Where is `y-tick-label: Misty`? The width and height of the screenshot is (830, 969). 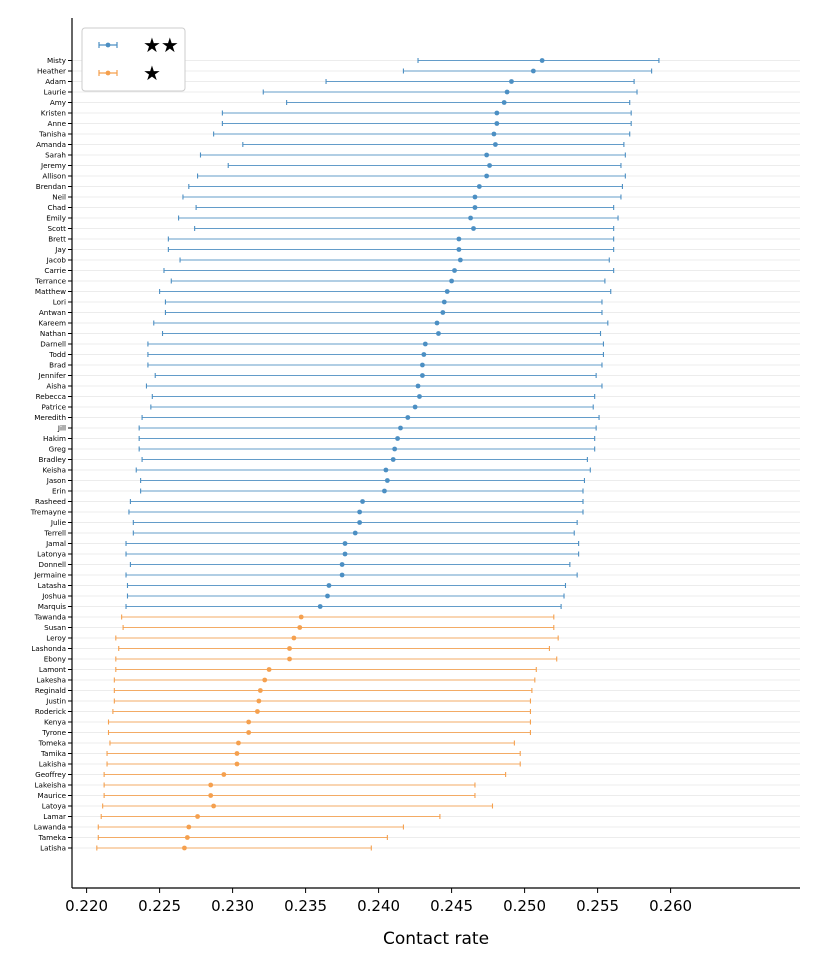 y-tick-label: Misty is located at coordinates (57, 60).